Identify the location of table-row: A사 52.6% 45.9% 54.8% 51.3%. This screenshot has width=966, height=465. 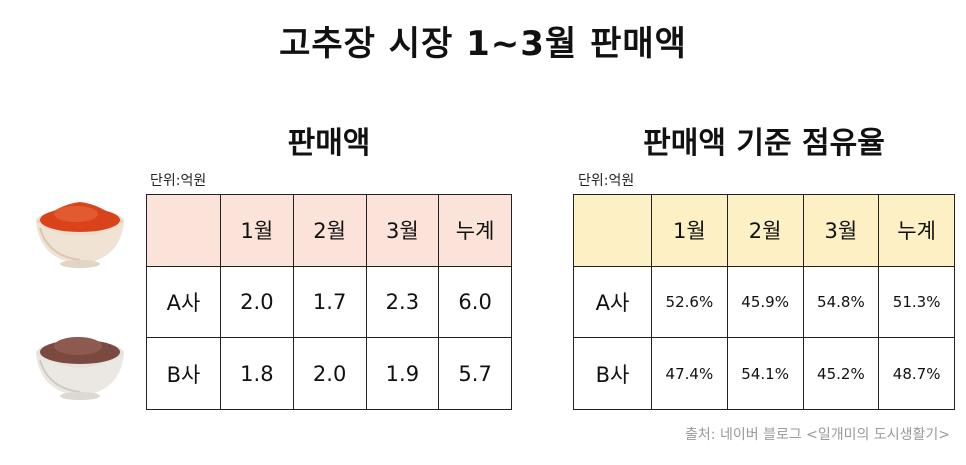
(764, 302).